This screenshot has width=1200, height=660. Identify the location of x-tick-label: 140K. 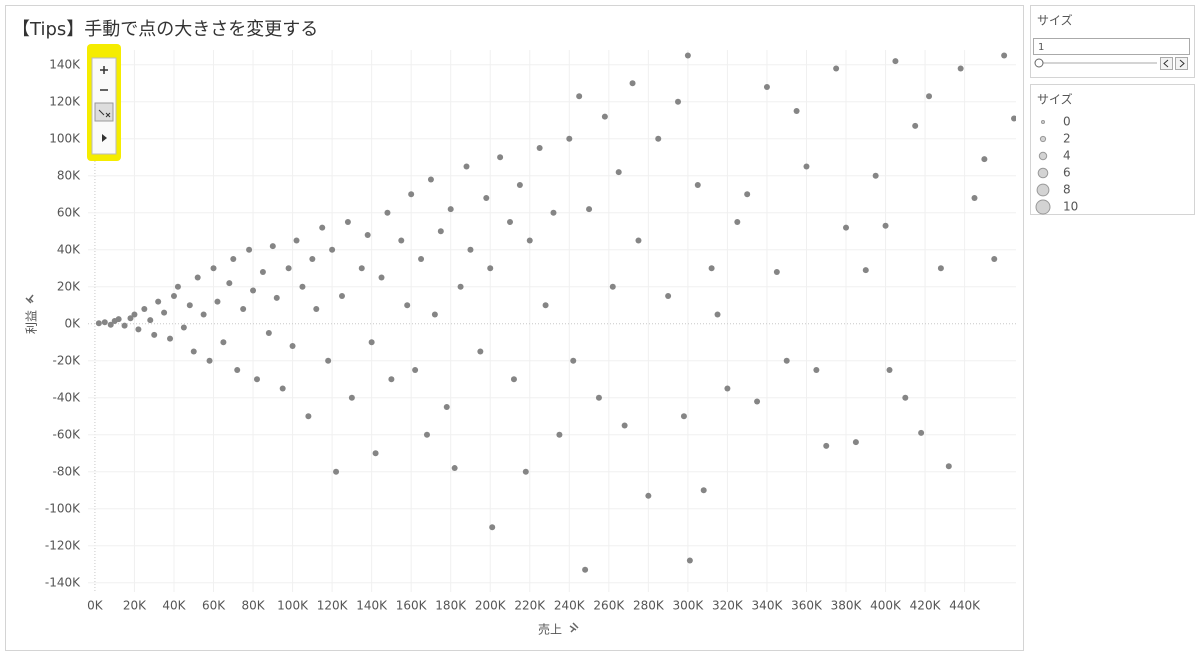
(372, 606).